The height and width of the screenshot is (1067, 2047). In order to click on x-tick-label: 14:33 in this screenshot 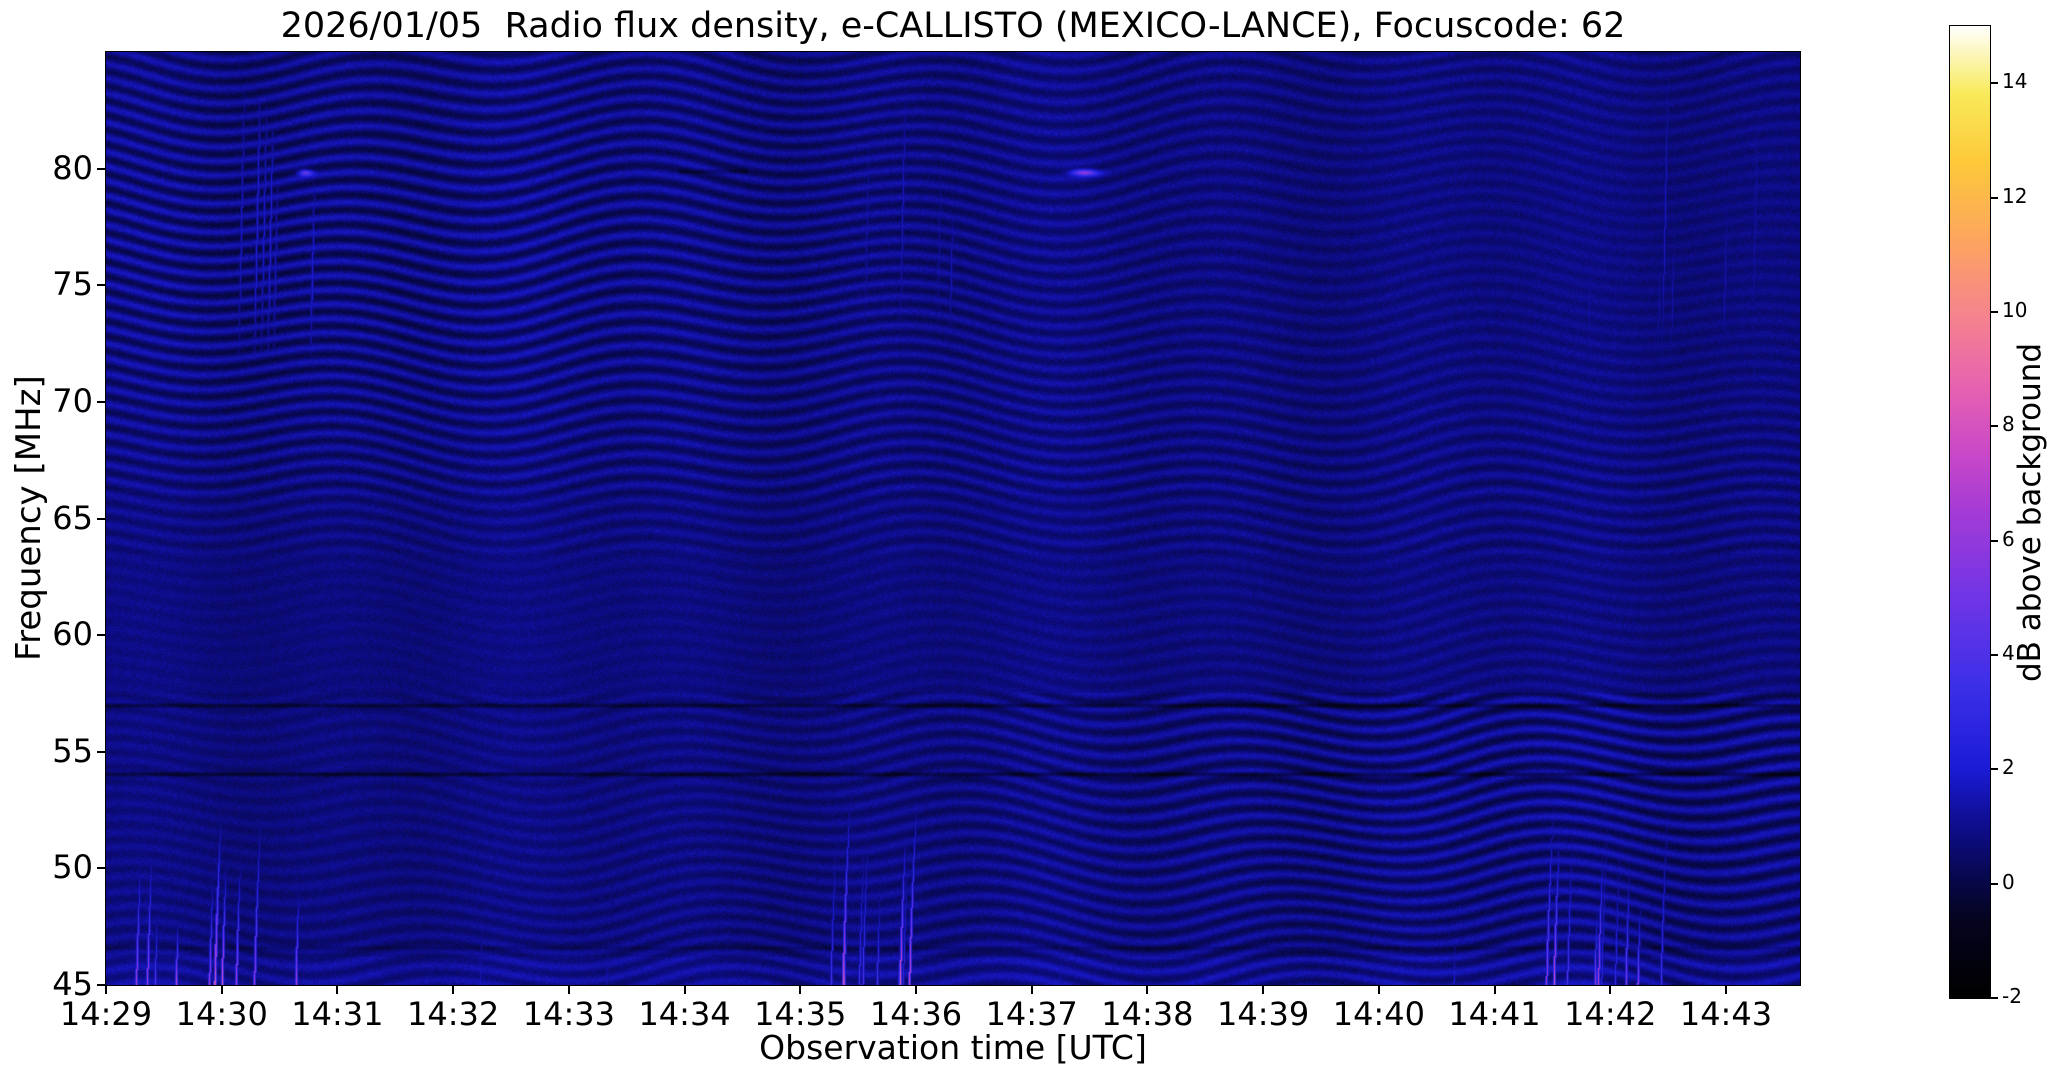, I will do `click(568, 1014)`.